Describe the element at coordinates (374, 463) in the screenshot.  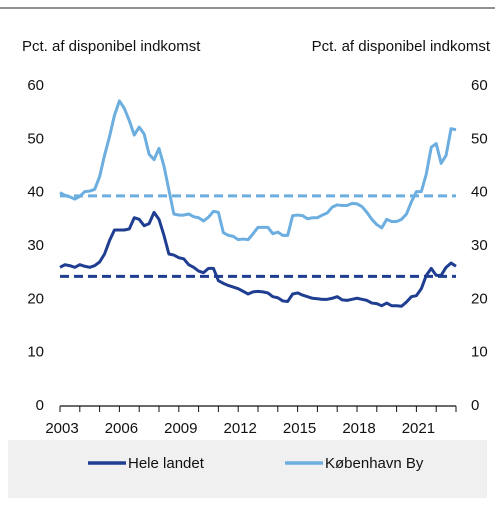
I see `legend-label: København By` at that location.